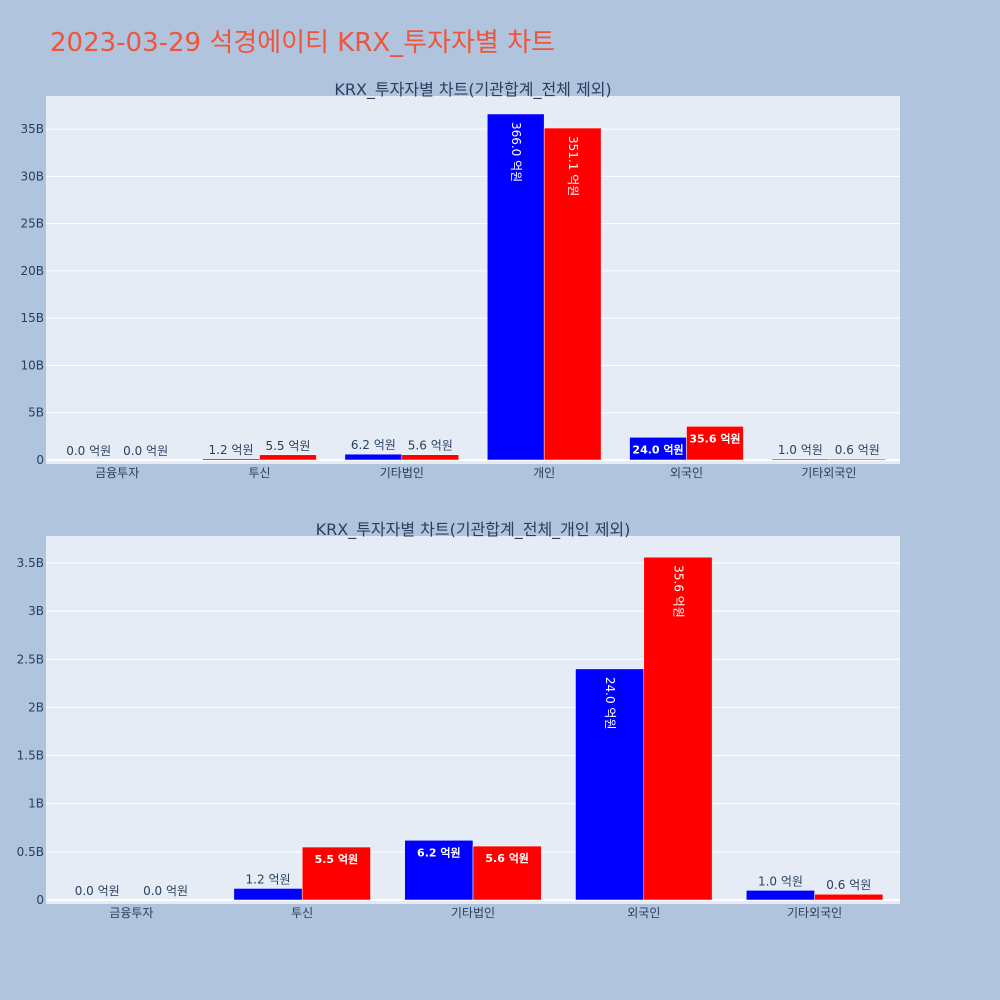 The height and width of the screenshot is (1000, 1000). What do you see at coordinates (32, 176) in the screenshot?
I see `y-tick-label: 30B` at bounding box center [32, 176].